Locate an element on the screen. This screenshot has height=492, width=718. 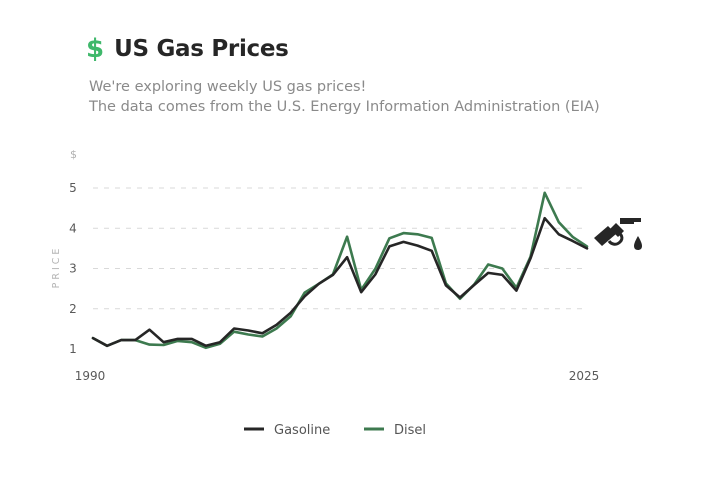
y-axis-label: PRICE is located at coordinates (56, 267).